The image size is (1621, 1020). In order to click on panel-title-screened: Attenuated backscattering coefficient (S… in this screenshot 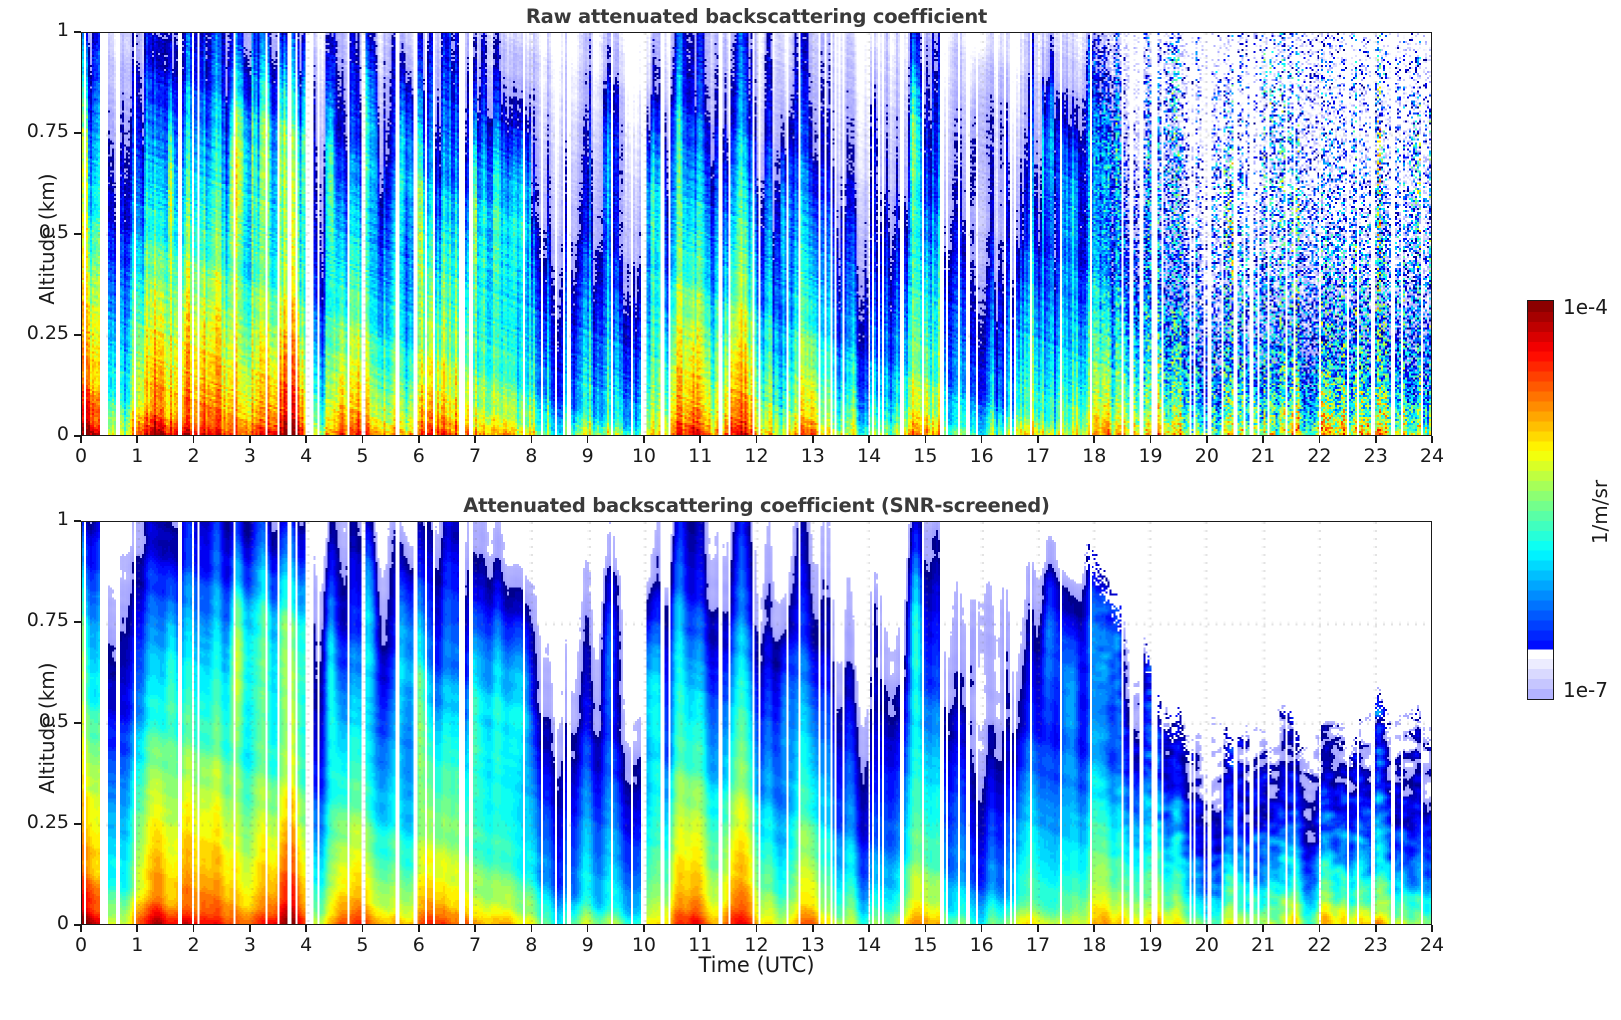, I will do `click(756, 505)`.